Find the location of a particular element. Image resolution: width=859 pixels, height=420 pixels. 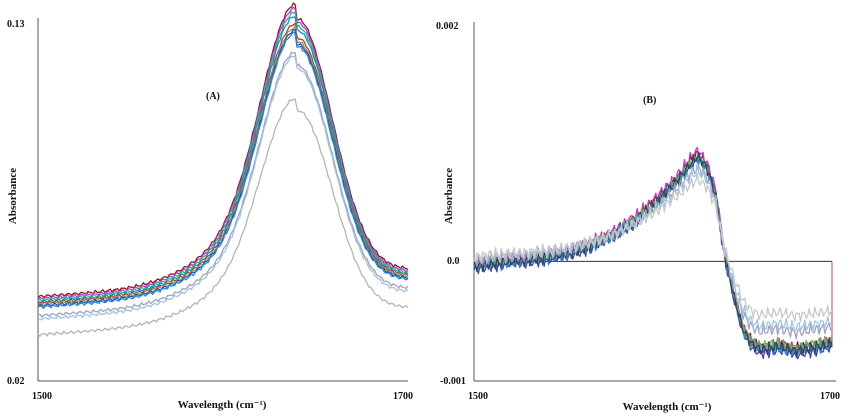

chart-b-x-label: Wavelength (cm⁻¹) is located at coordinates (667, 407).